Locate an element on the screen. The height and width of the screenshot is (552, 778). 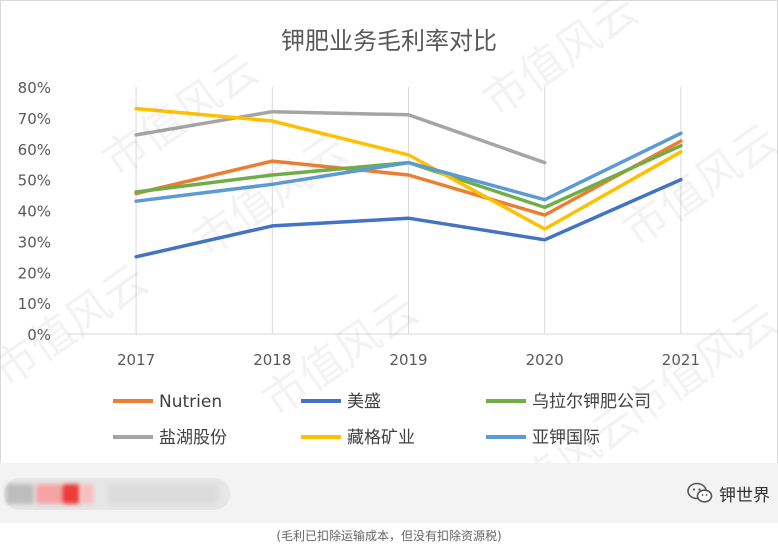
y-tick-label: 0% is located at coordinates (39, 335).